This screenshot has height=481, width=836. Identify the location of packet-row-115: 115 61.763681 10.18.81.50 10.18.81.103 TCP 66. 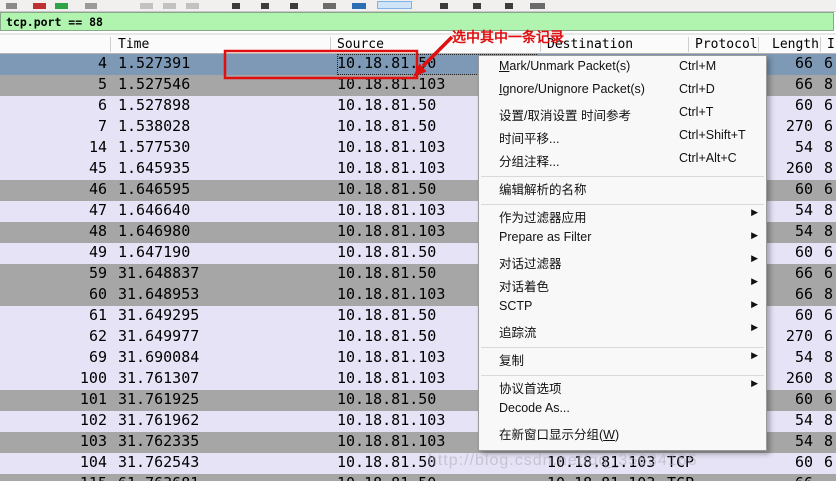
(418, 477).